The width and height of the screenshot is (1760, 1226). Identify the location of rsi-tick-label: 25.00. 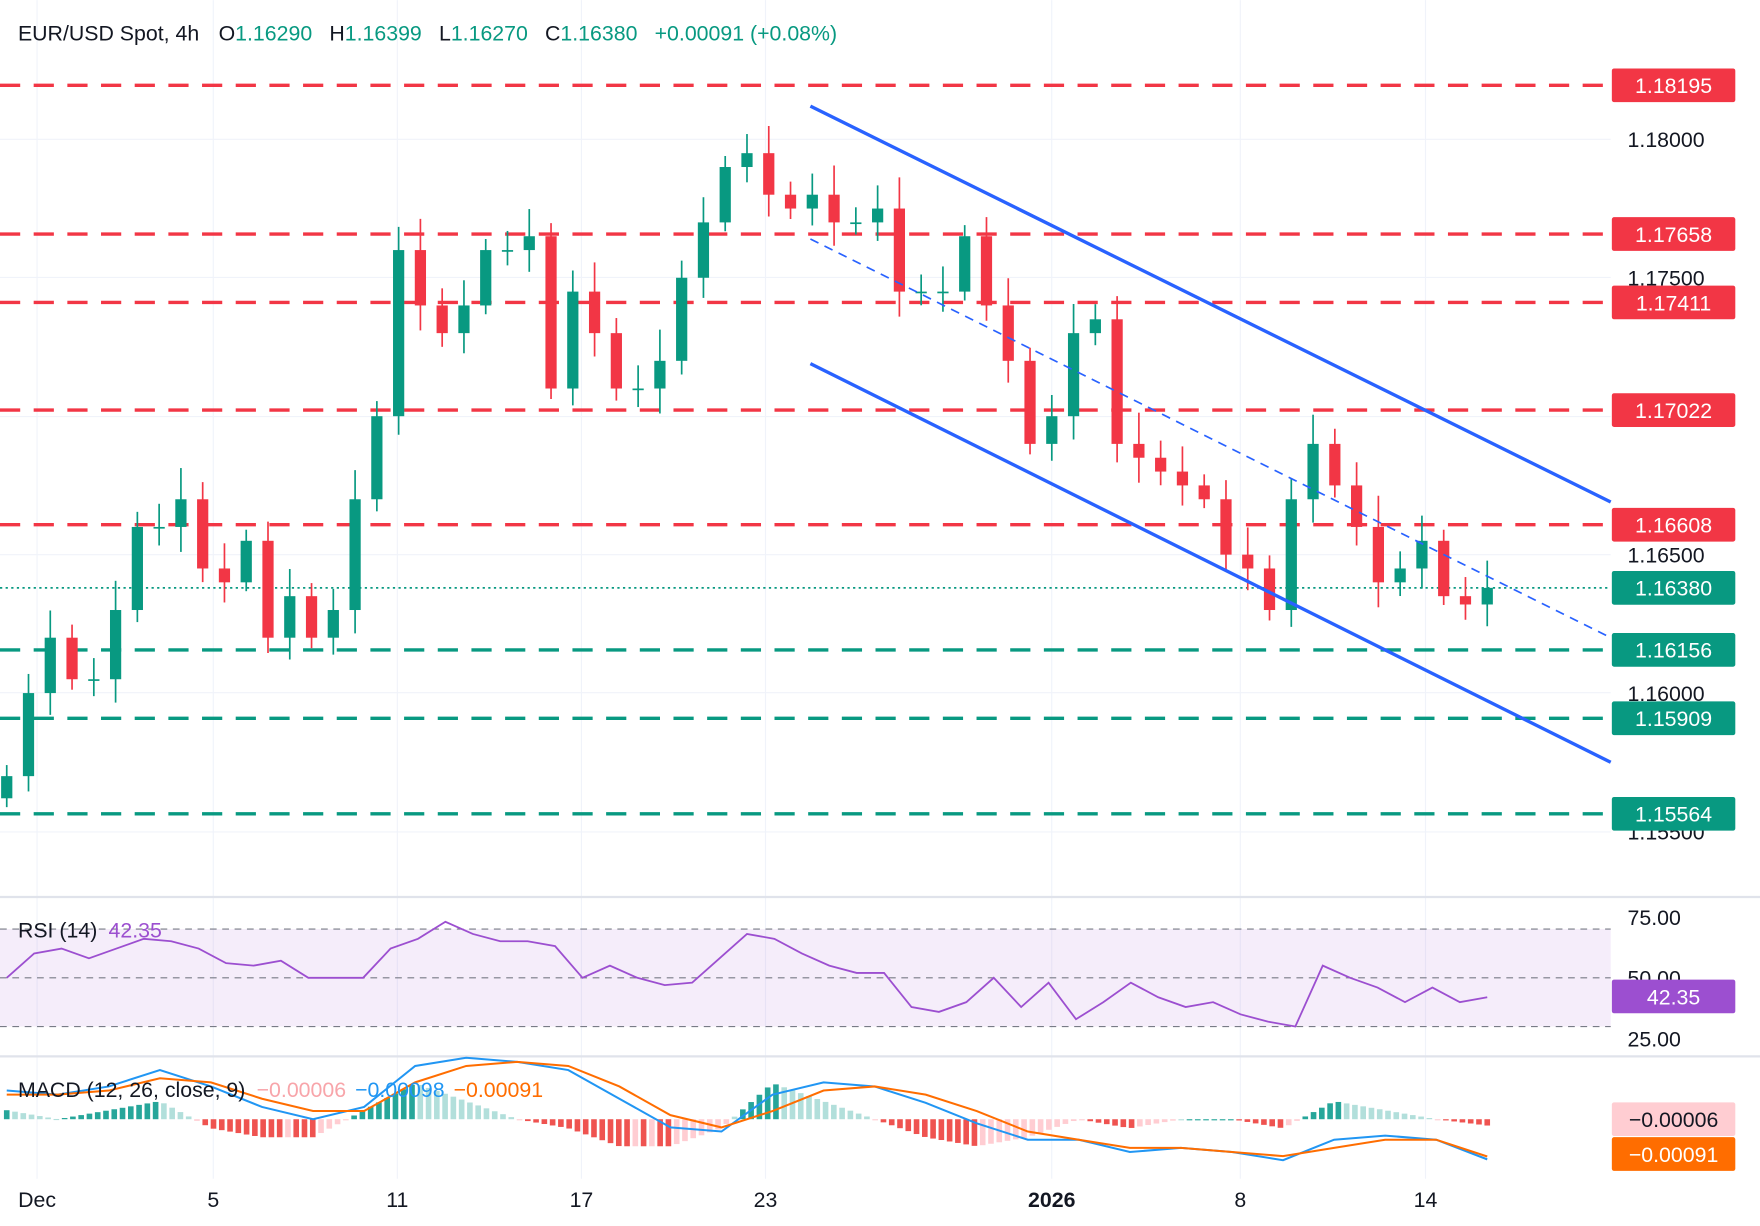
(1654, 1040).